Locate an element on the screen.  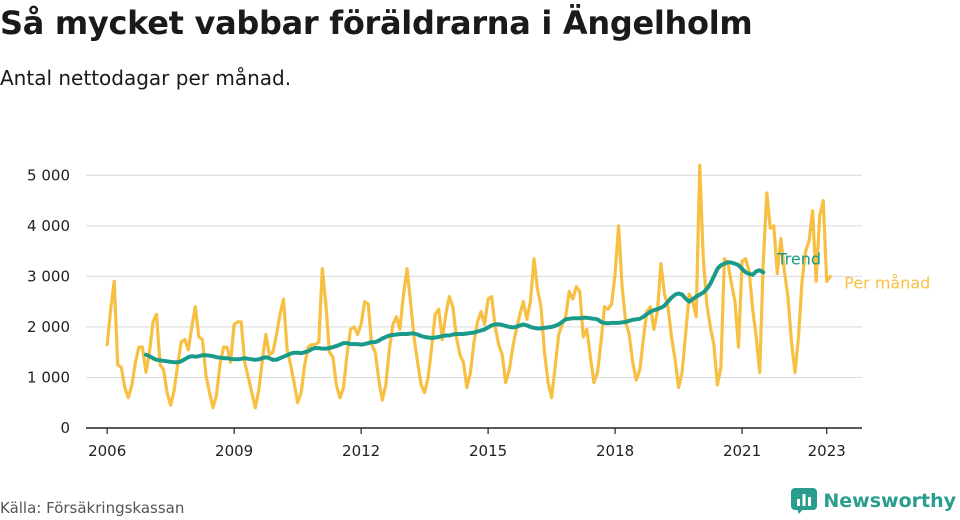
y-tick-label: 3 000 is located at coordinates (48, 276).